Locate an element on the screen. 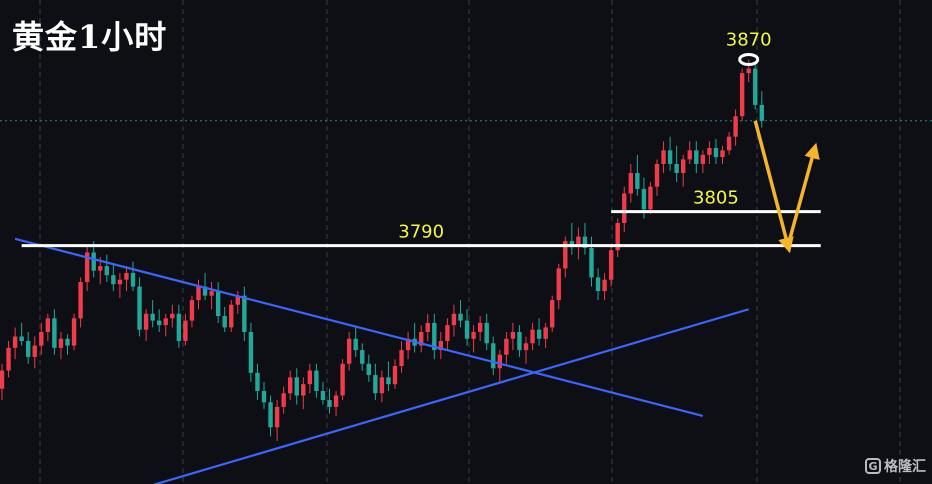  high-label: 3870 is located at coordinates (749, 40).